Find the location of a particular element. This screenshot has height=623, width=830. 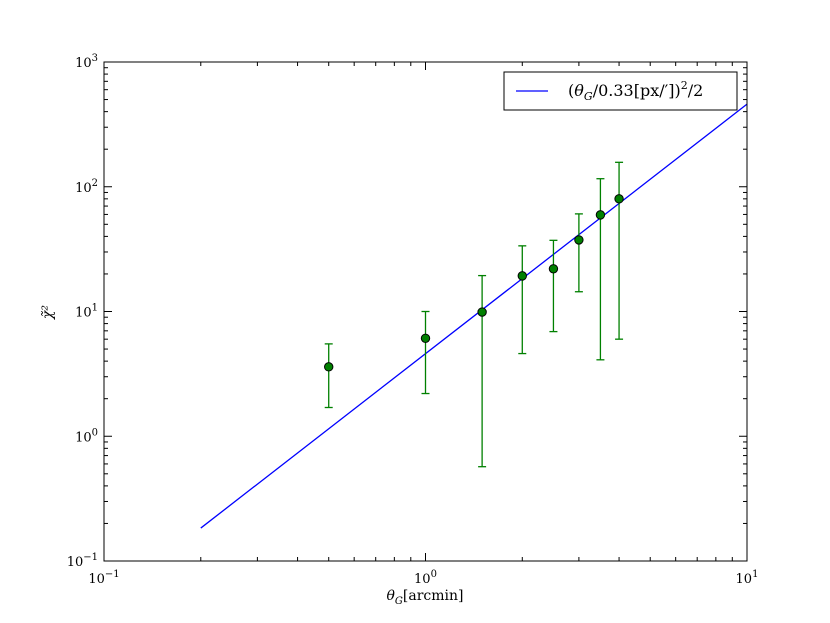

y-tick-label: 10⁰ is located at coordinates (86, 436).